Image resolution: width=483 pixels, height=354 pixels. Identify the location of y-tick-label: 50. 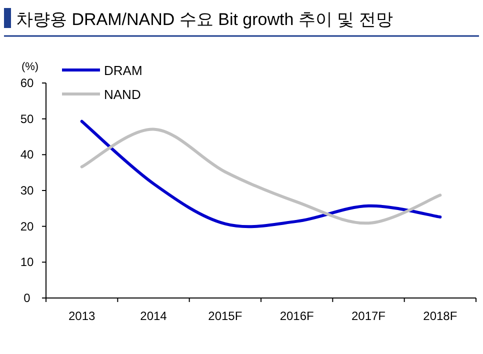
(27, 119).